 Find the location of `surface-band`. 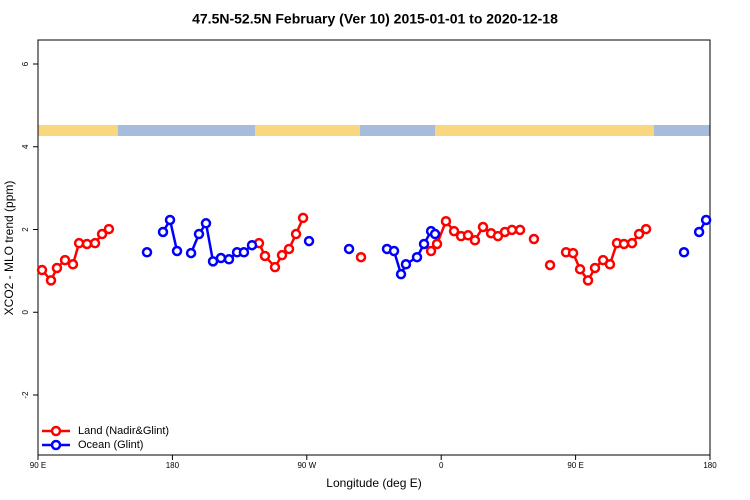

surface-band is located at coordinates (374, 130).